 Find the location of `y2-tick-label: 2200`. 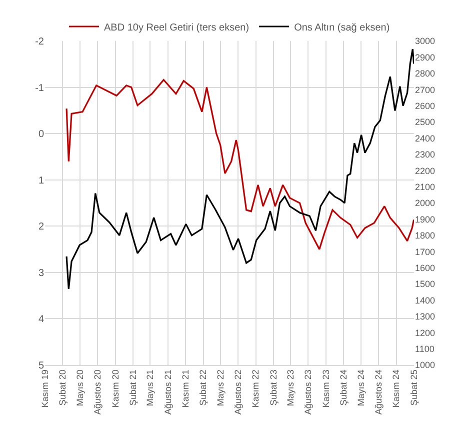

y2-tick-label: 2200 is located at coordinates (425, 171).